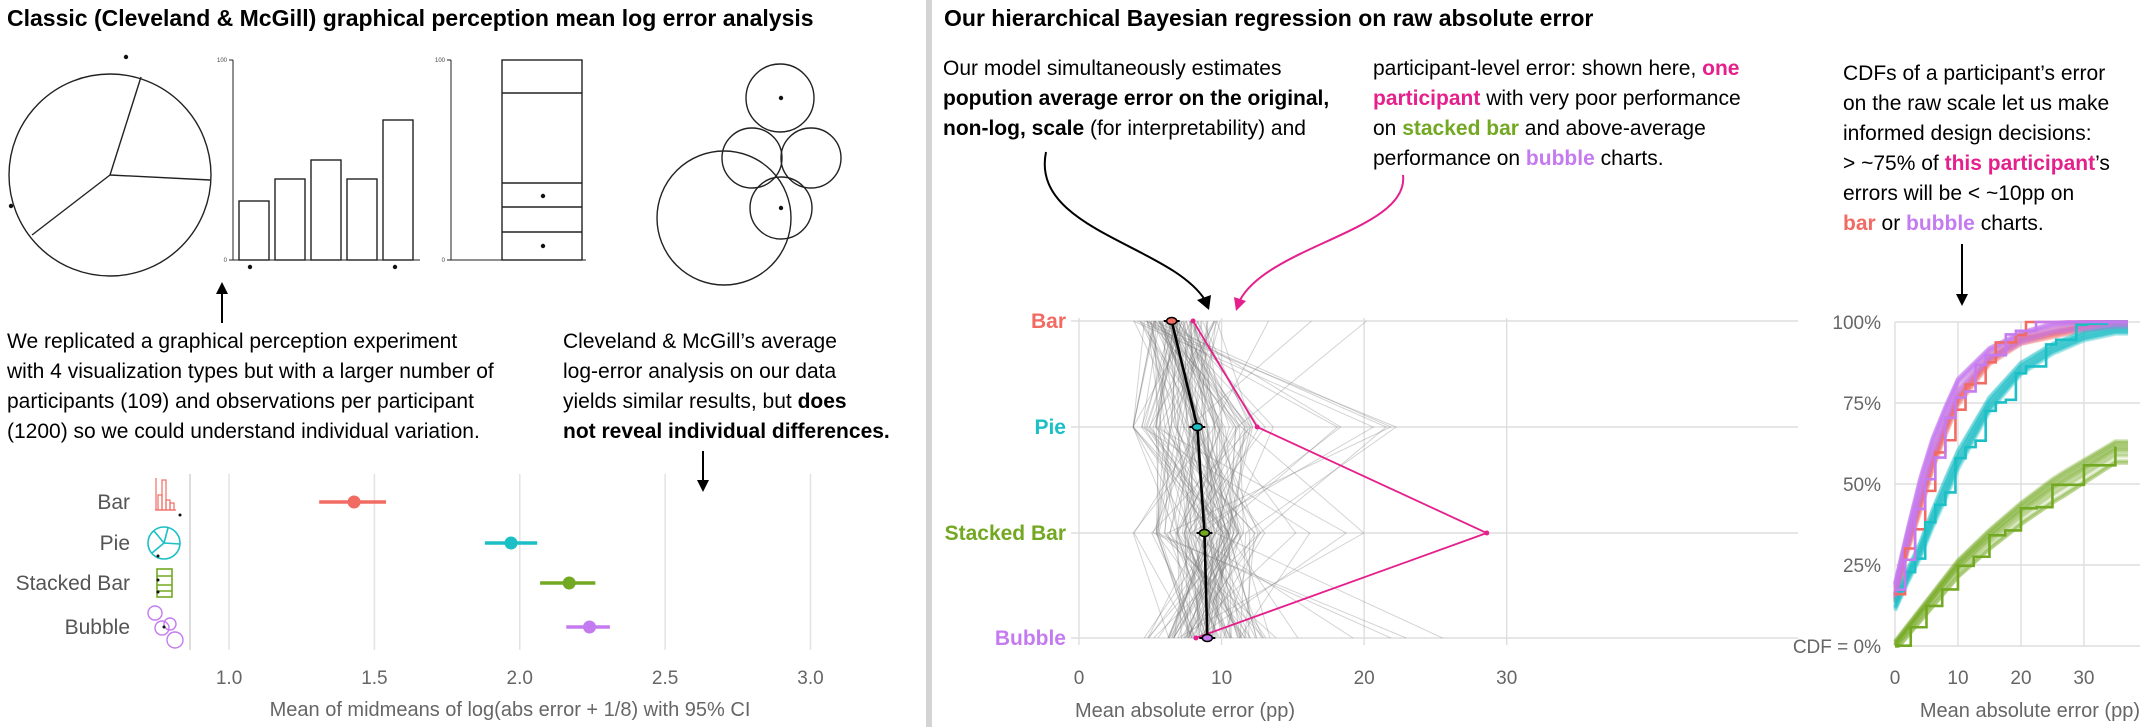 The image size is (2142, 727). Describe the element at coordinates (1629, 158) in the screenshot. I see `paragraph-segment: charts.` at that location.